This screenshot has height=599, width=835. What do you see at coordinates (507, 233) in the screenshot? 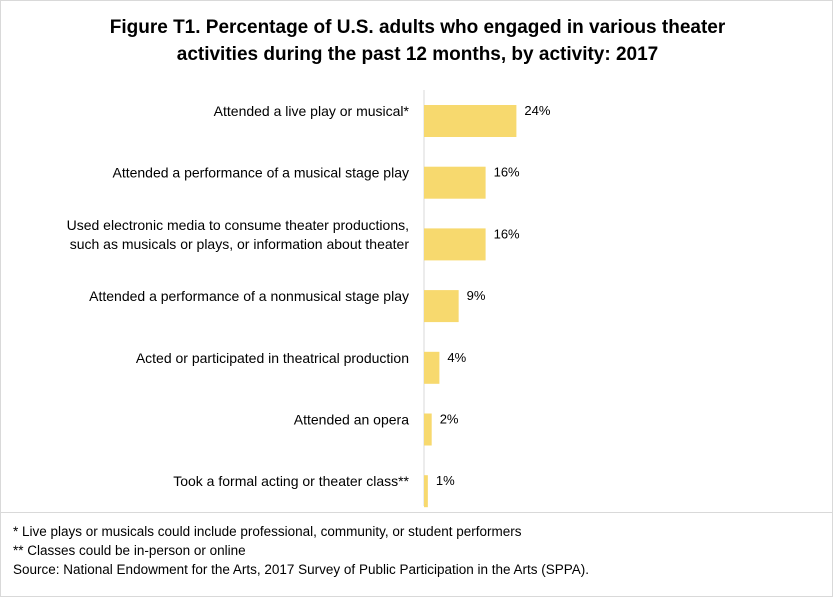
I see `value-label-2: 16%` at bounding box center [507, 233].